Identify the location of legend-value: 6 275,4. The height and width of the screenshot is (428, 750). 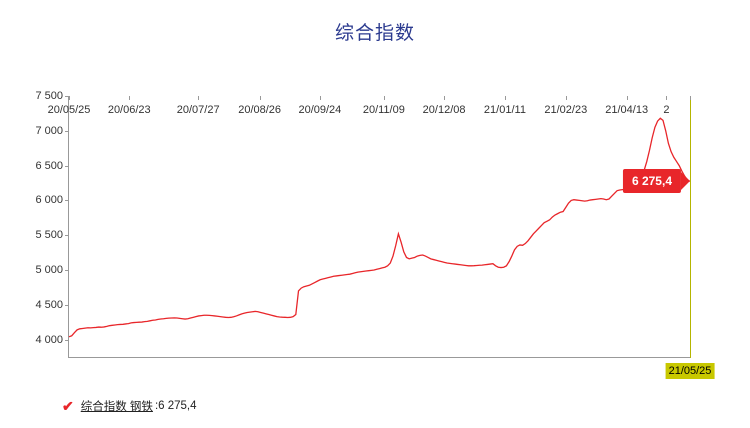
(177, 406).